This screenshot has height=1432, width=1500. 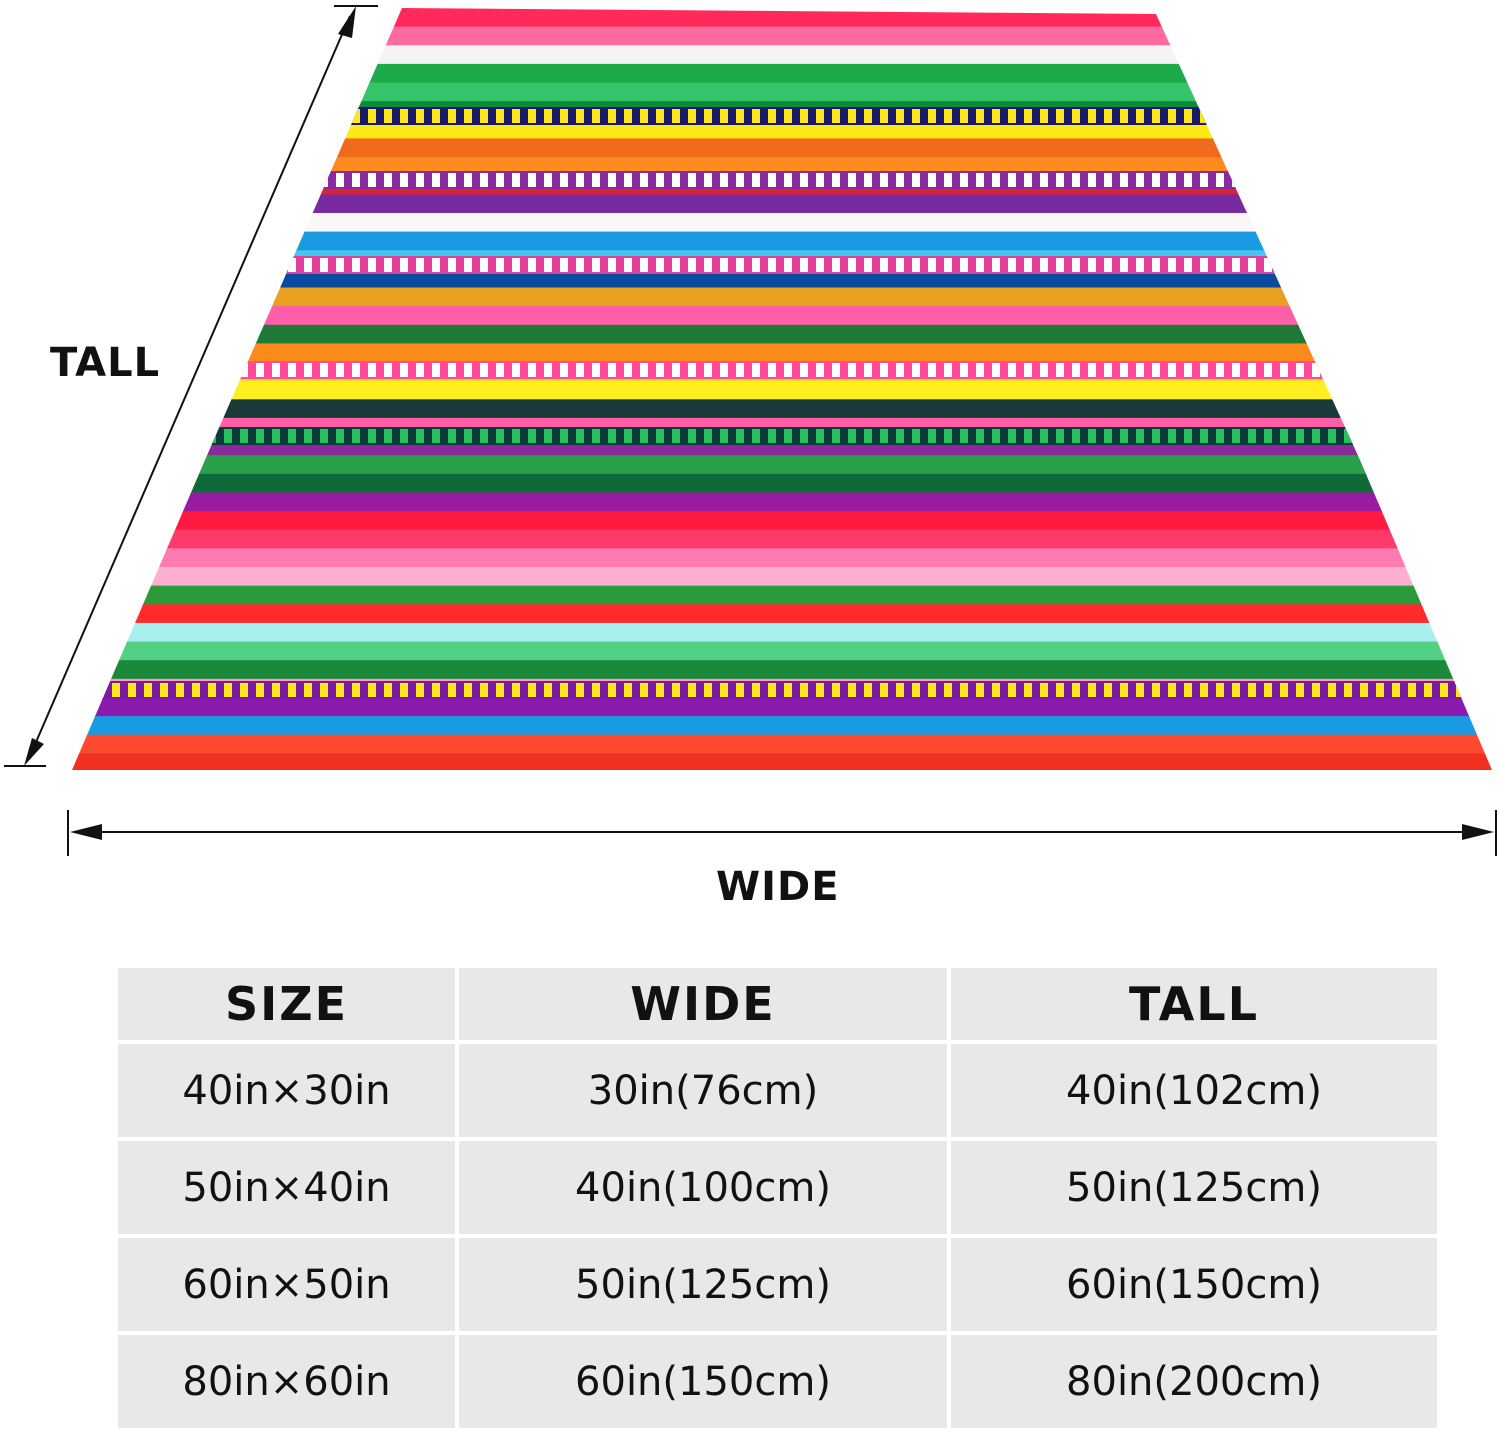 What do you see at coordinates (1194, 1284) in the screenshot?
I see `cell-tall: 60in(150cm)` at bounding box center [1194, 1284].